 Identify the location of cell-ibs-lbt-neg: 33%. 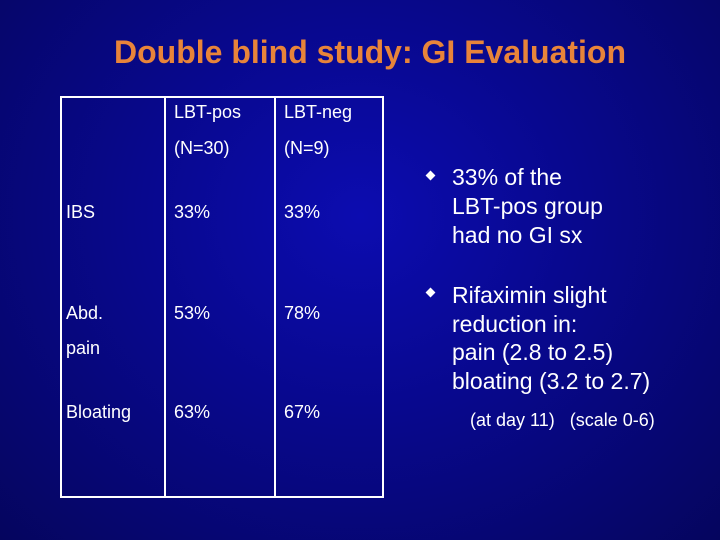
(302, 212).